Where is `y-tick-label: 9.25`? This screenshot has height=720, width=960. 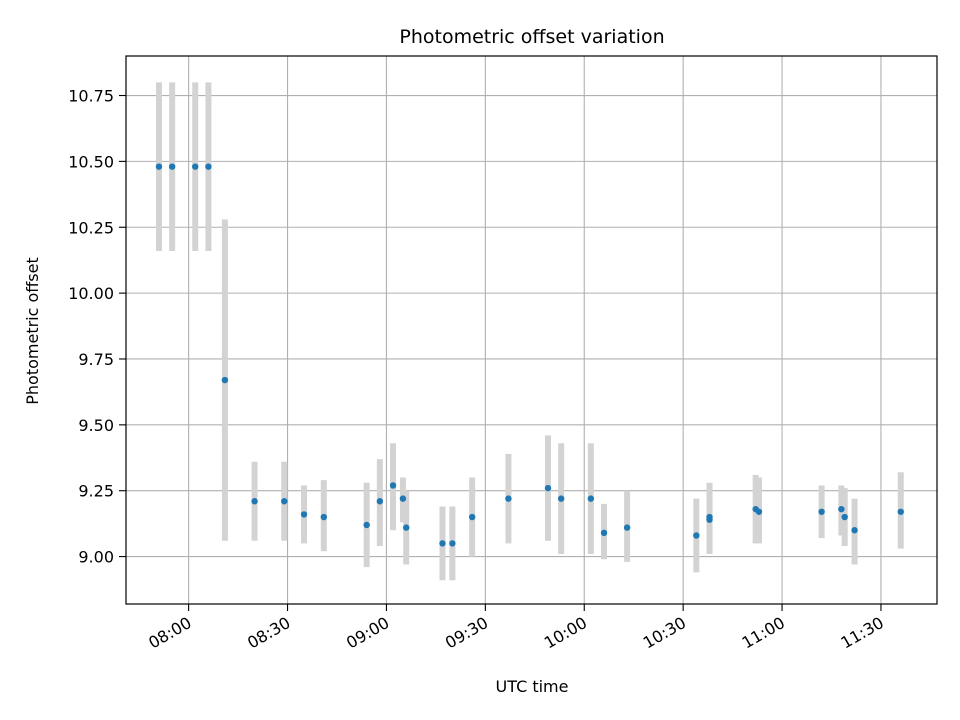
y-tick-label: 9.25 is located at coordinates (96, 491).